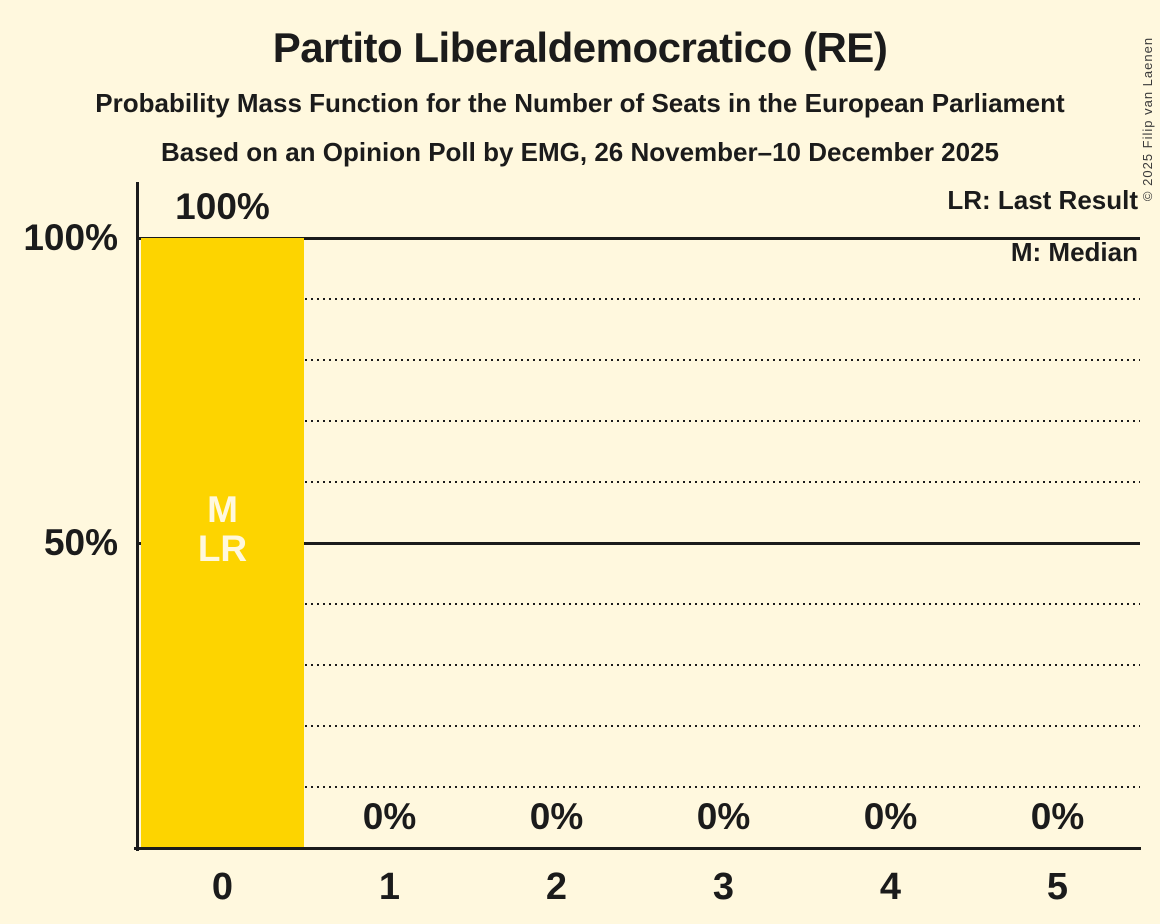  Describe the element at coordinates (222, 887) in the screenshot. I see `x-tick-label-0: 0` at that location.